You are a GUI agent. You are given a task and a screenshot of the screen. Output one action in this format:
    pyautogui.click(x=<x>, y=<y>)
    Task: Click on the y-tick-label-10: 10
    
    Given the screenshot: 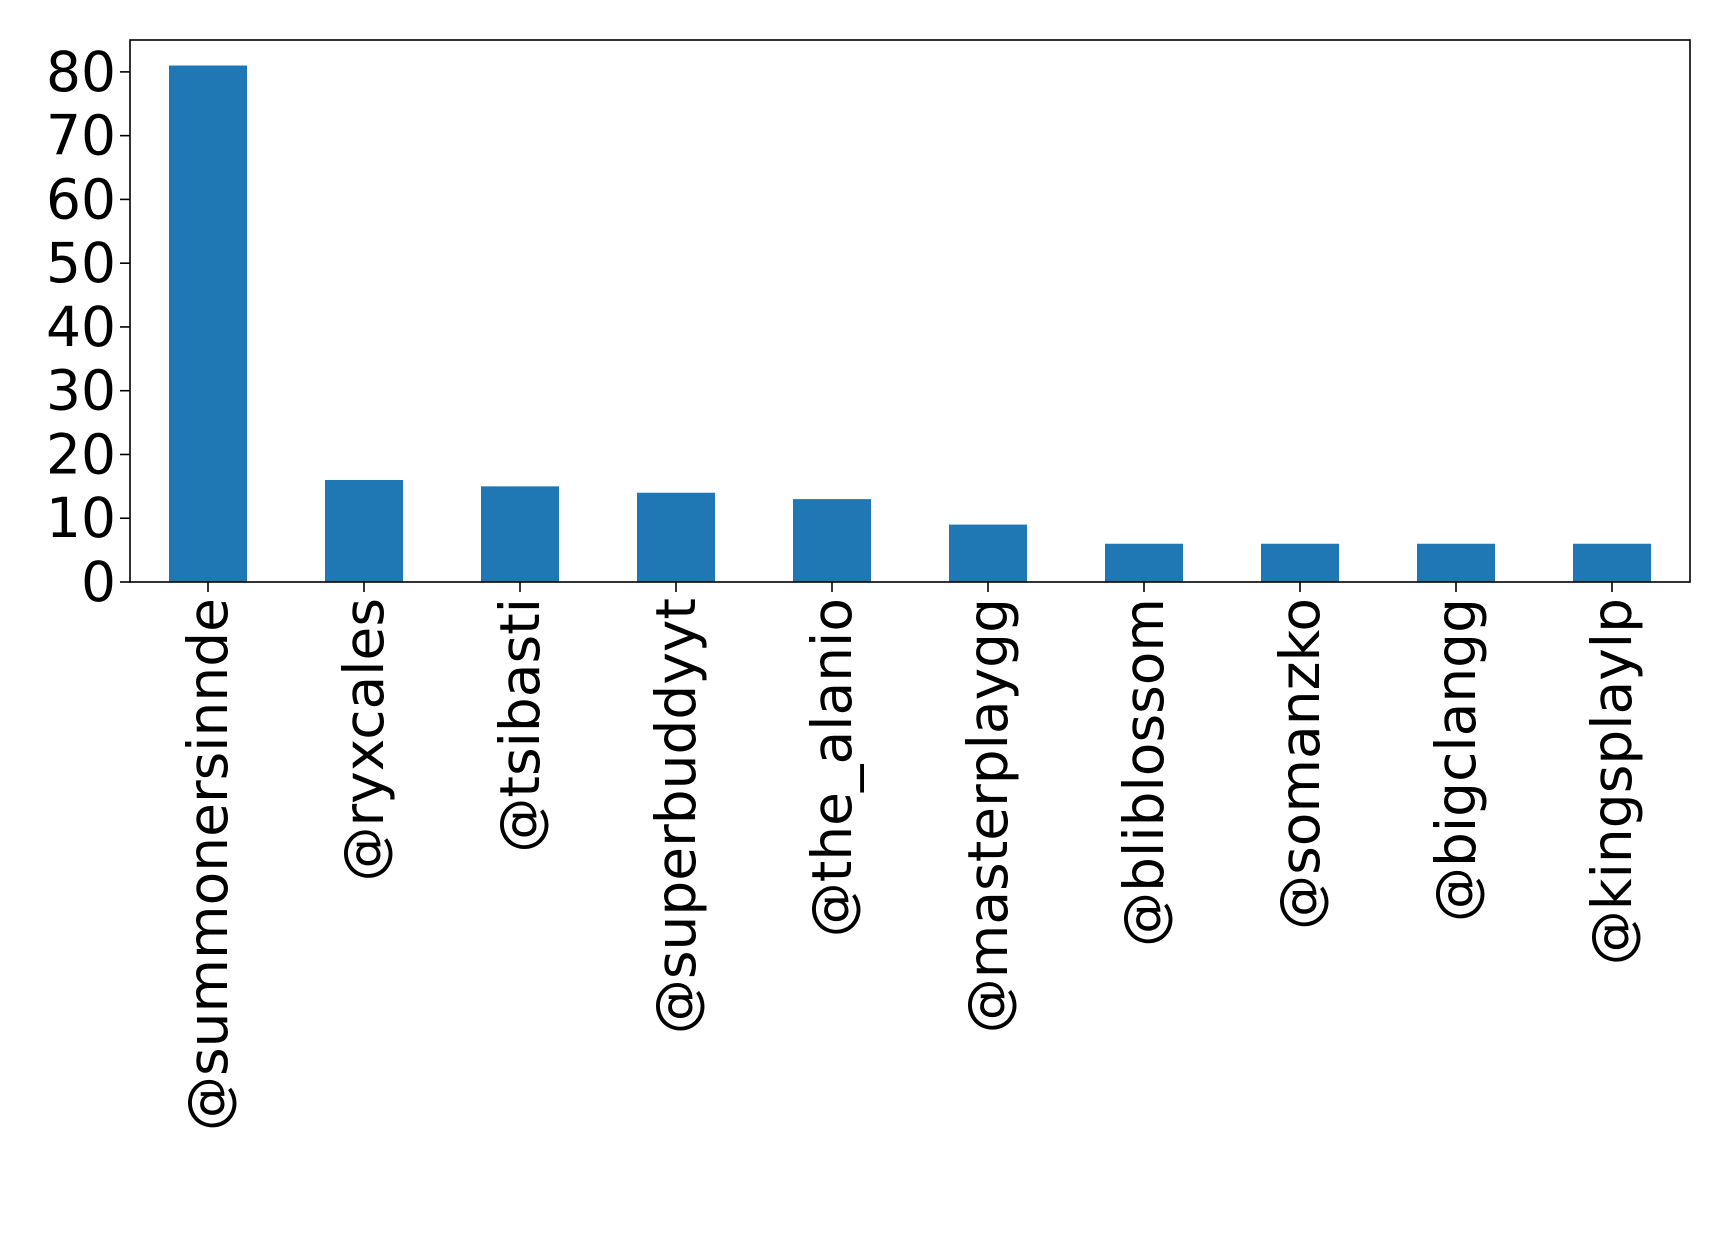 What is the action you would take?
    pyautogui.click(x=81, y=518)
    